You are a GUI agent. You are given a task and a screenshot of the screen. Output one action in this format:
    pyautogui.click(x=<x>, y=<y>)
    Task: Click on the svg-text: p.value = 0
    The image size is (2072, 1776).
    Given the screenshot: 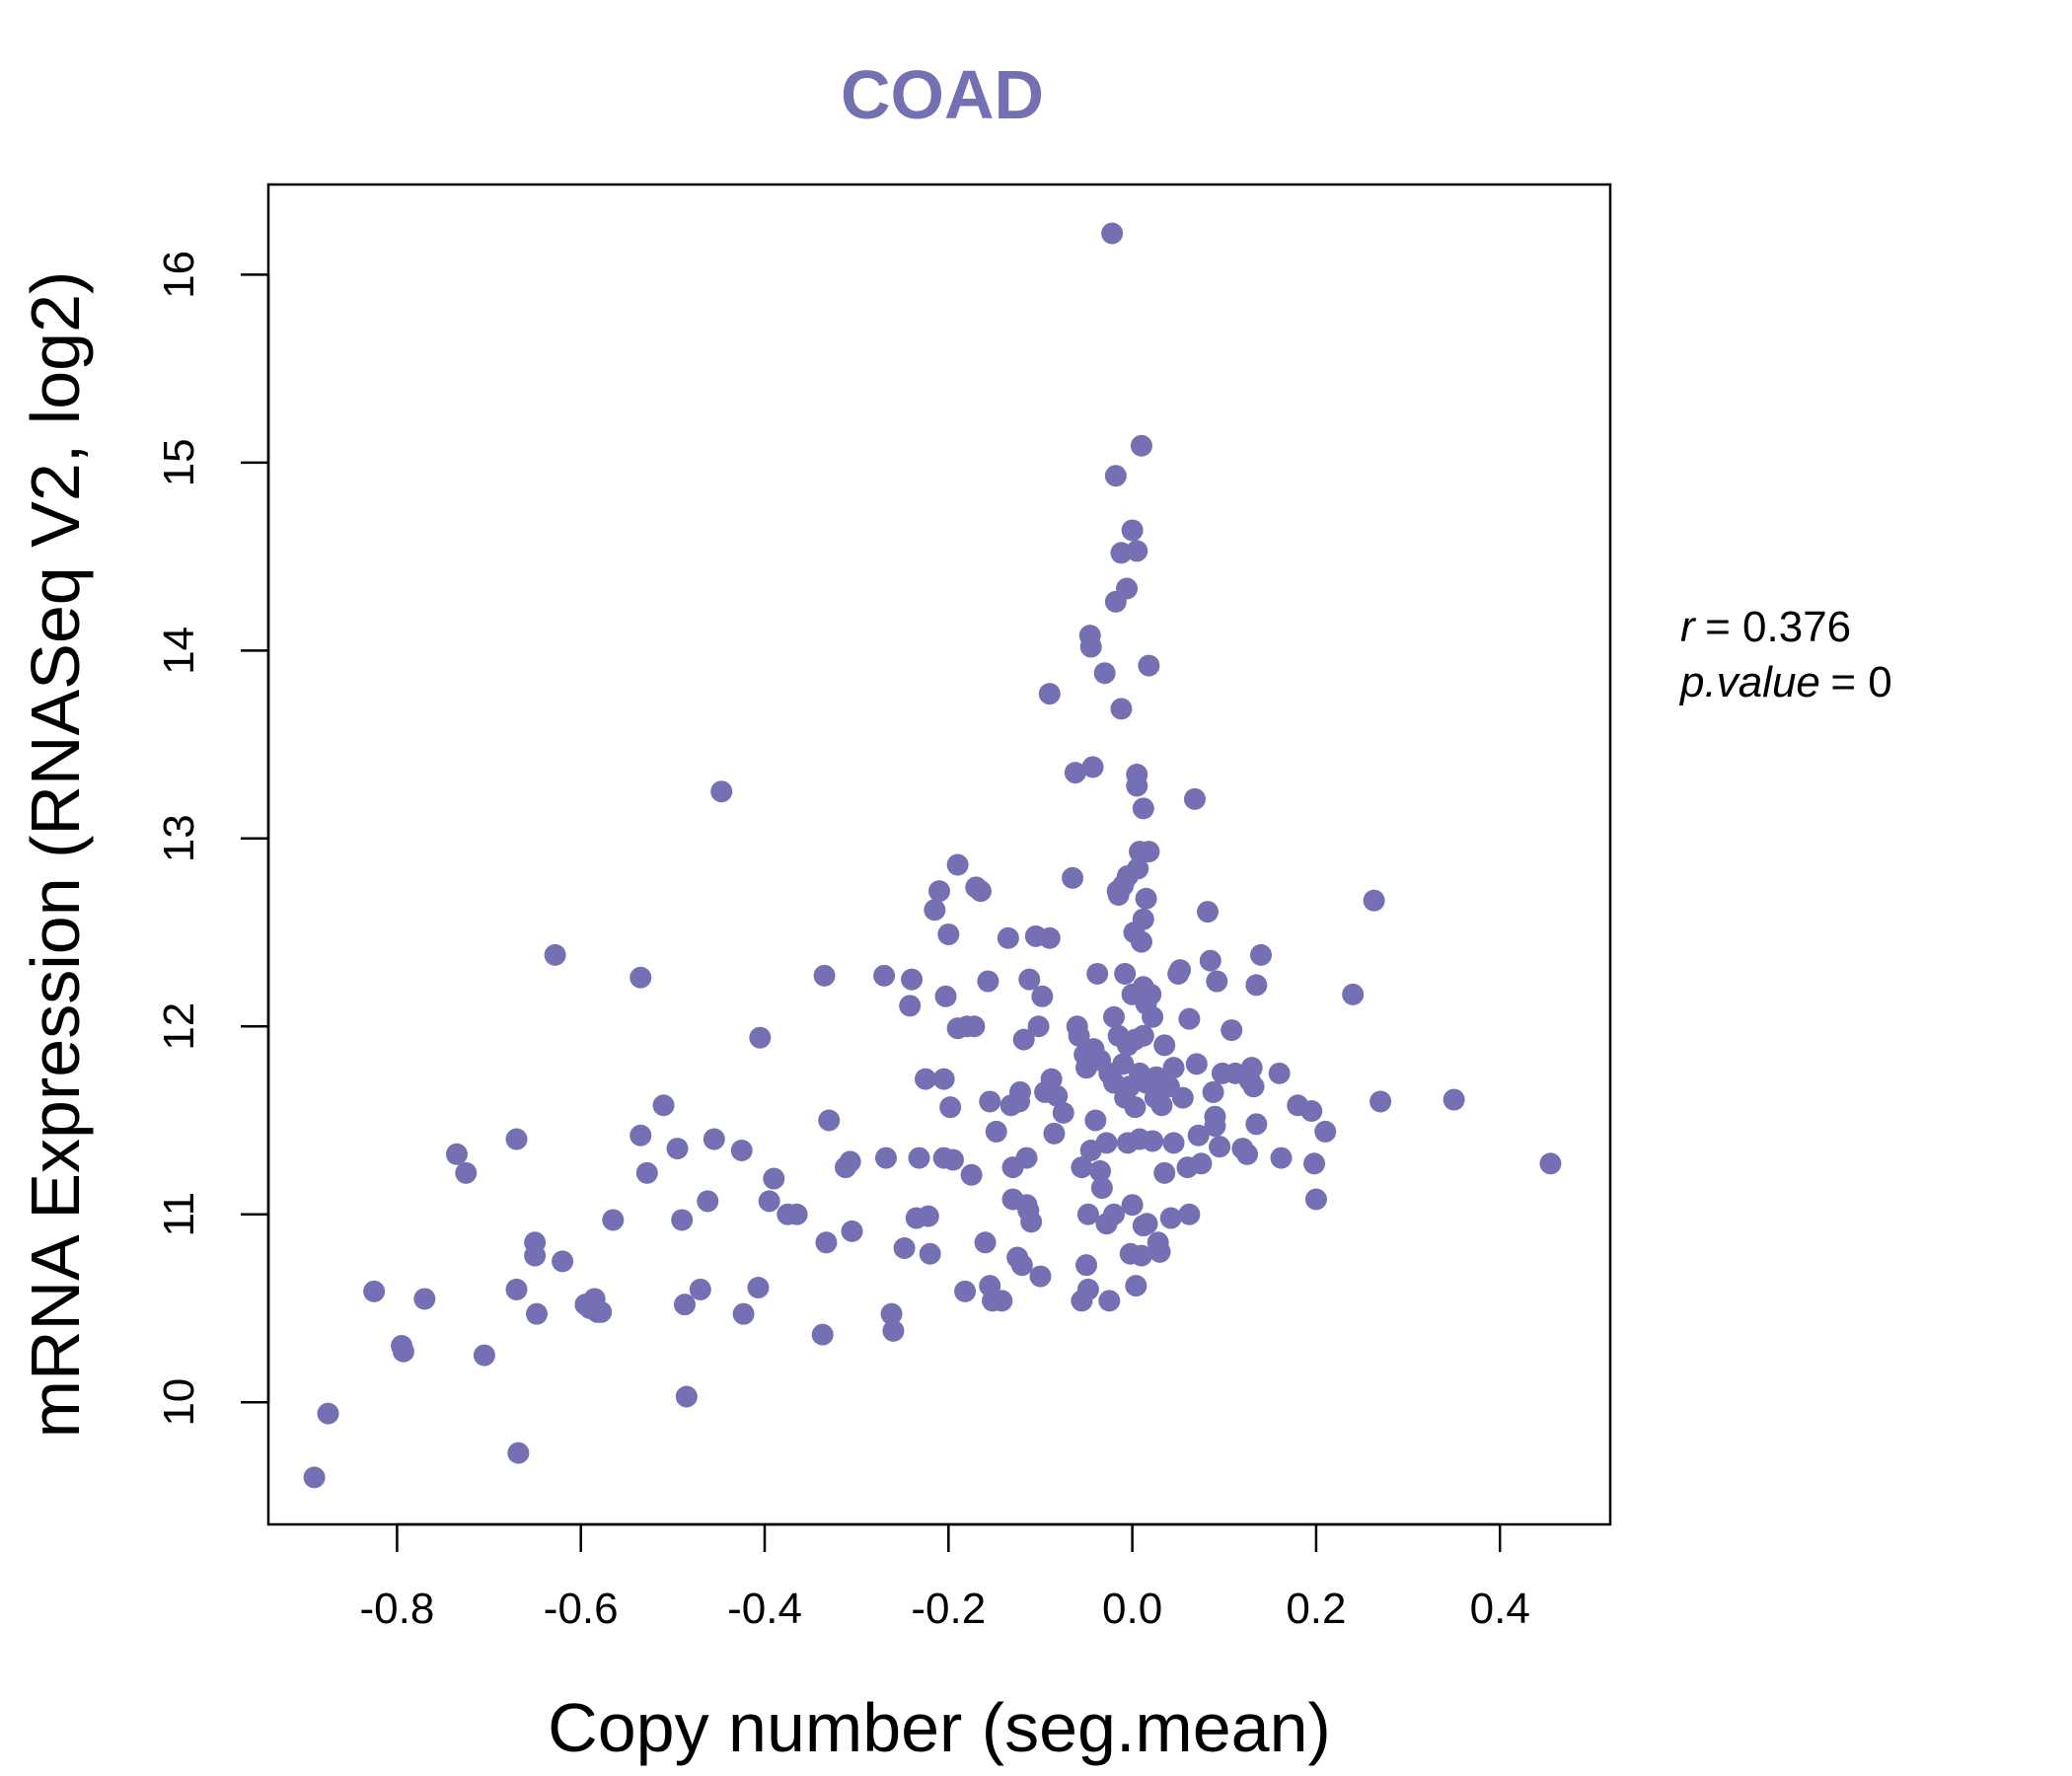 What is the action you would take?
    pyautogui.click(x=1785, y=682)
    